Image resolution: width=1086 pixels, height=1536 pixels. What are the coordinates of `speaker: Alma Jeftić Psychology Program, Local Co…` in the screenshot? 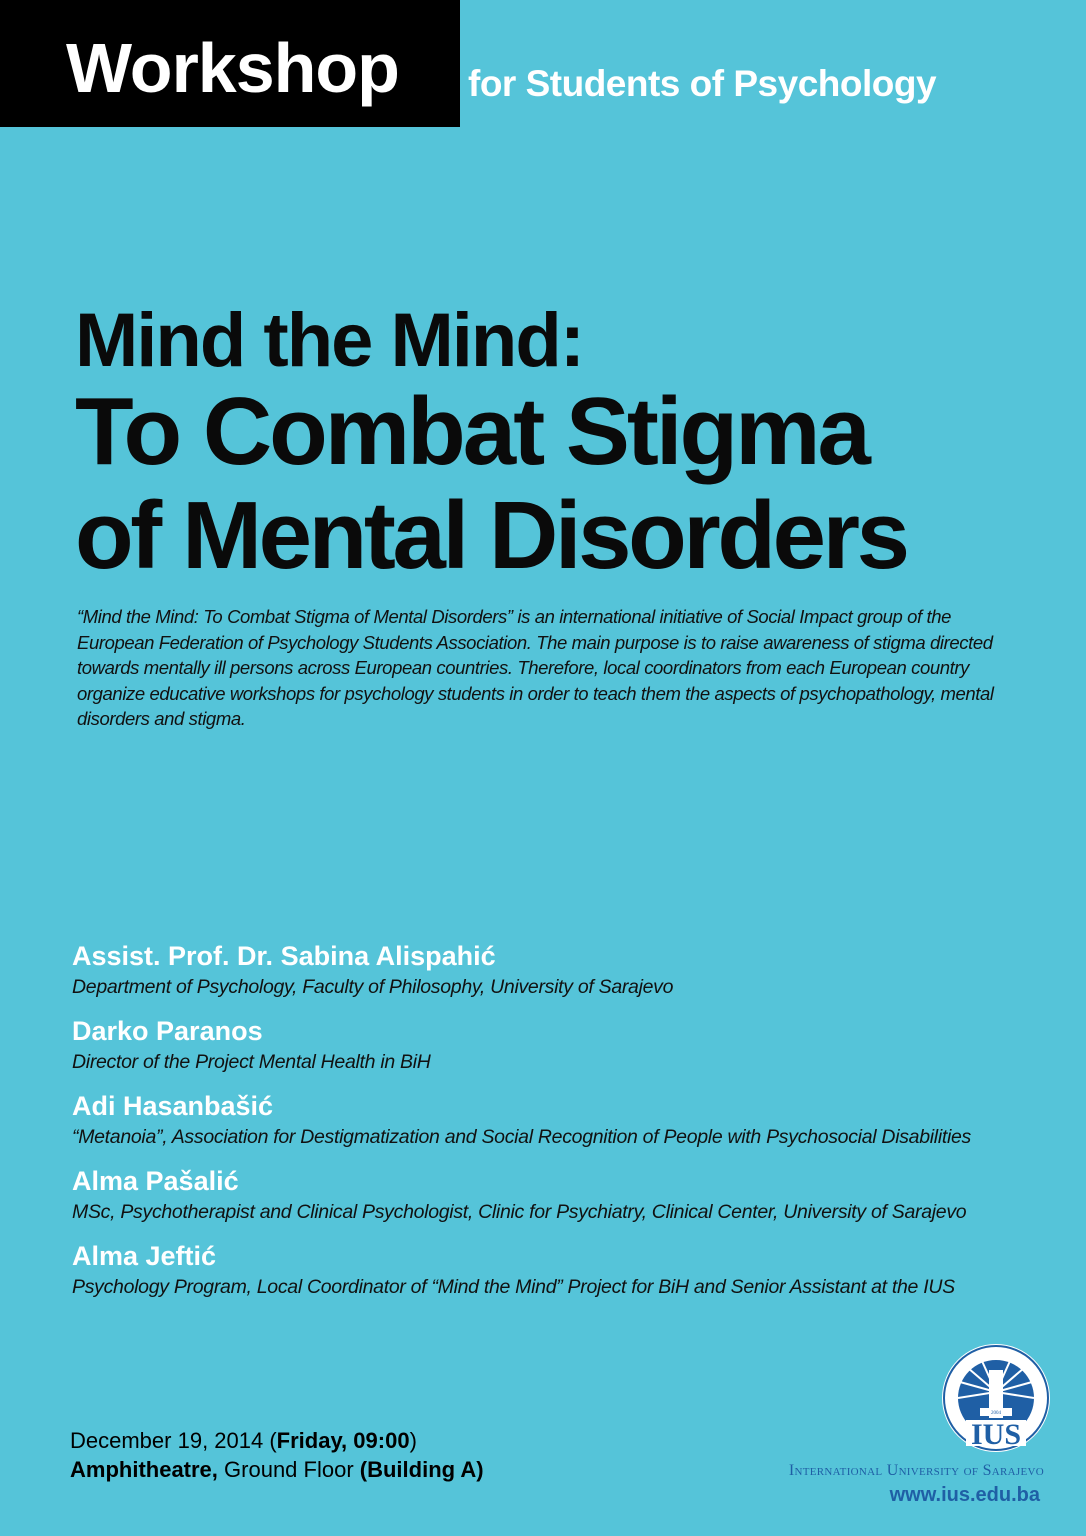 It's located at (572, 1275).